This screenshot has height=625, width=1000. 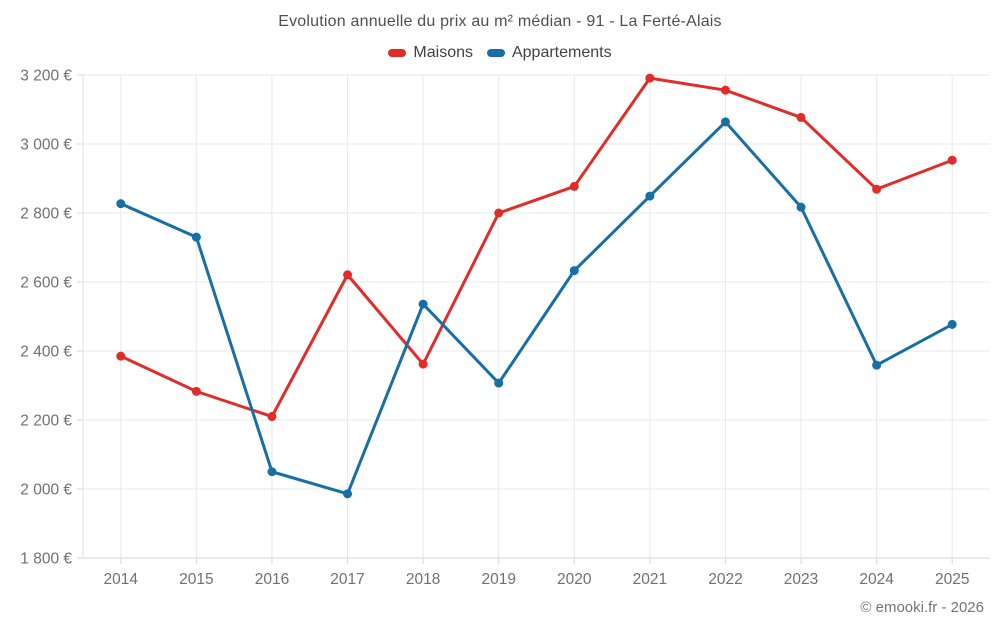 I want to click on data-point-maisons-2016, so click(x=272, y=417).